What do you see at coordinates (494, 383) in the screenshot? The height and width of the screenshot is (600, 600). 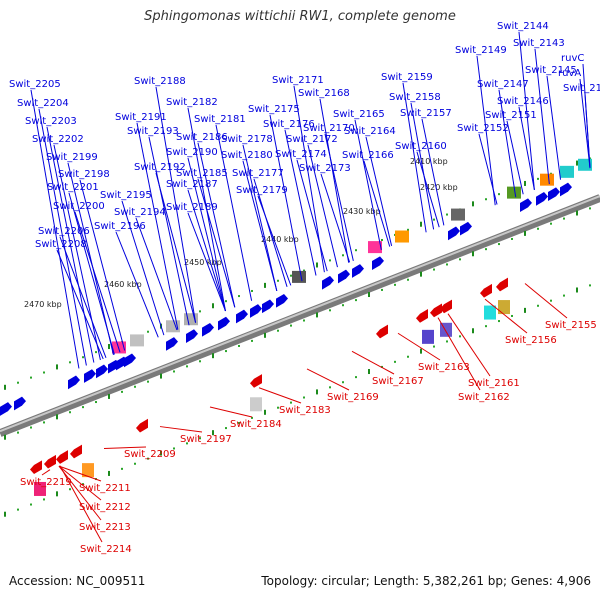 I see `reverse-gene-label: Swit_2161` at bounding box center [494, 383].